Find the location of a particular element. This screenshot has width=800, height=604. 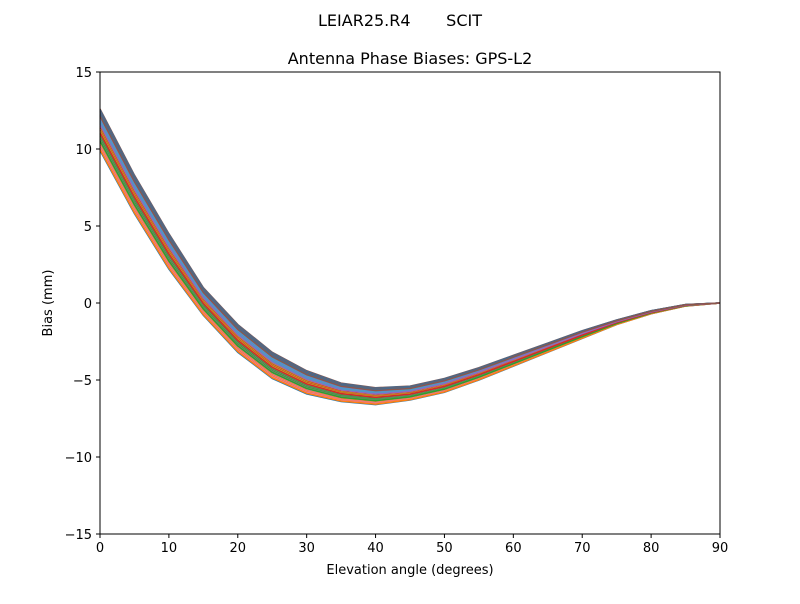

x-tick-label: 40 is located at coordinates (375, 548).